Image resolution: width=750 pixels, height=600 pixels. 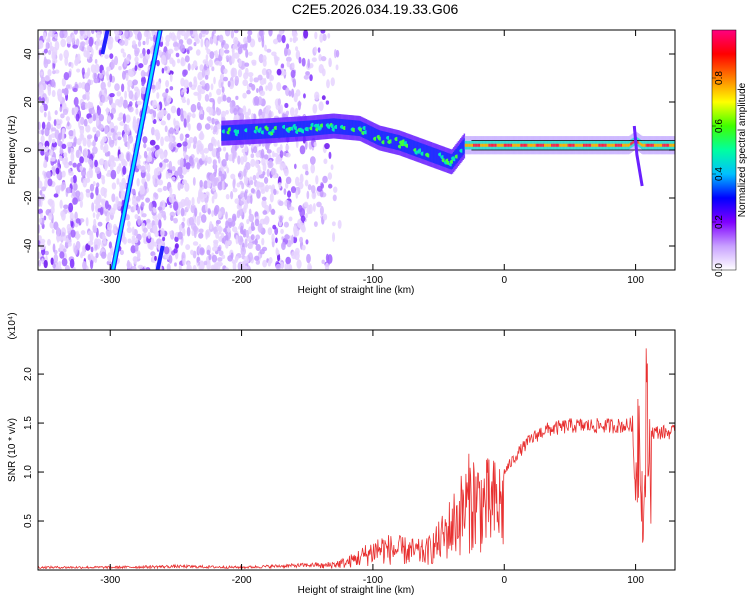 What do you see at coordinates (719, 222) in the screenshot?
I see `colorbar-tick-label: 0.2` at bounding box center [719, 222].